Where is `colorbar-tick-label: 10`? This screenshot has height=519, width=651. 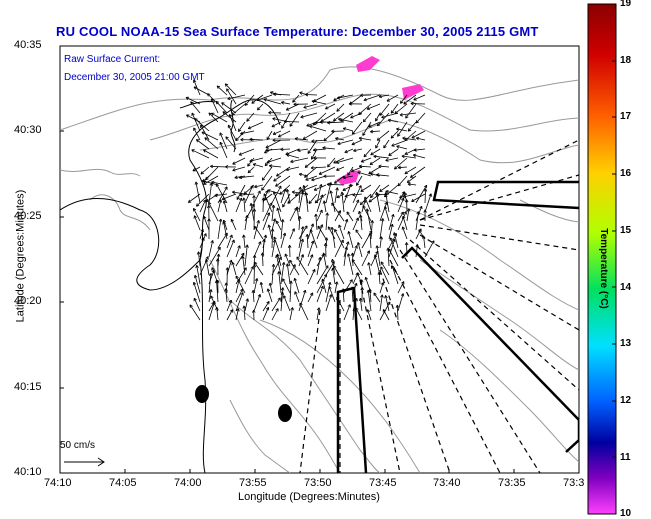
colorbar-tick-label: 10 is located at coordinates (626, 513).